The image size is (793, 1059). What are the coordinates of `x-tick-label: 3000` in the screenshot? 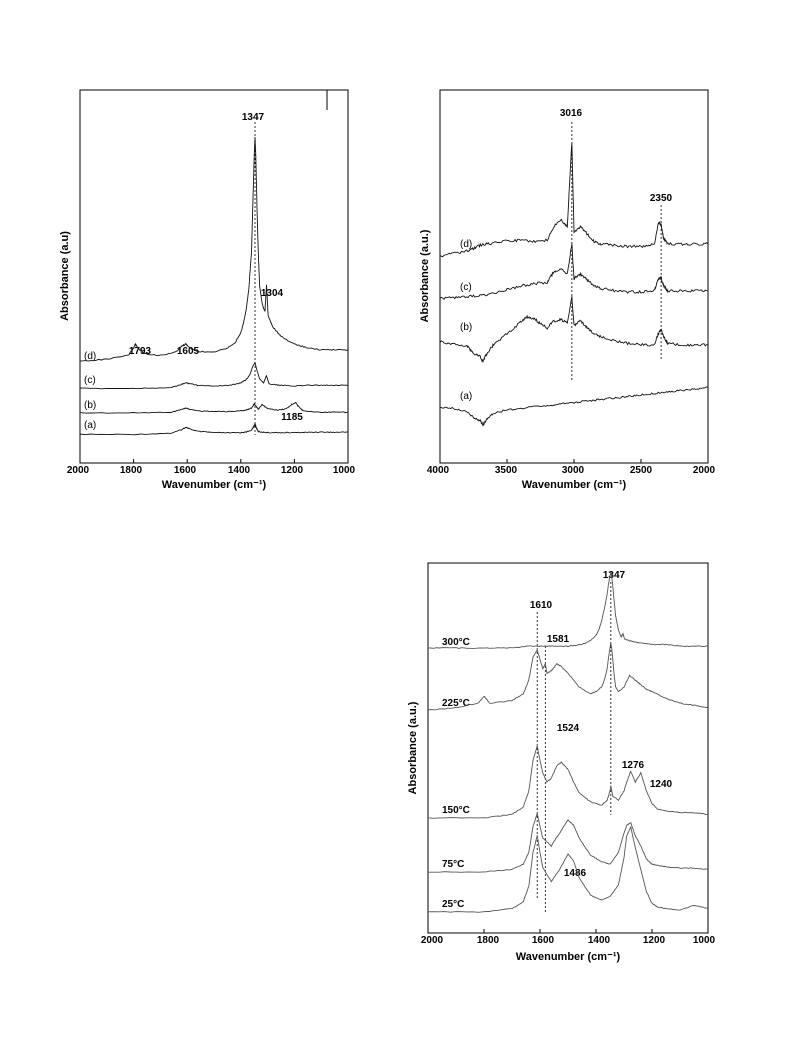 It's located at (573, 470).